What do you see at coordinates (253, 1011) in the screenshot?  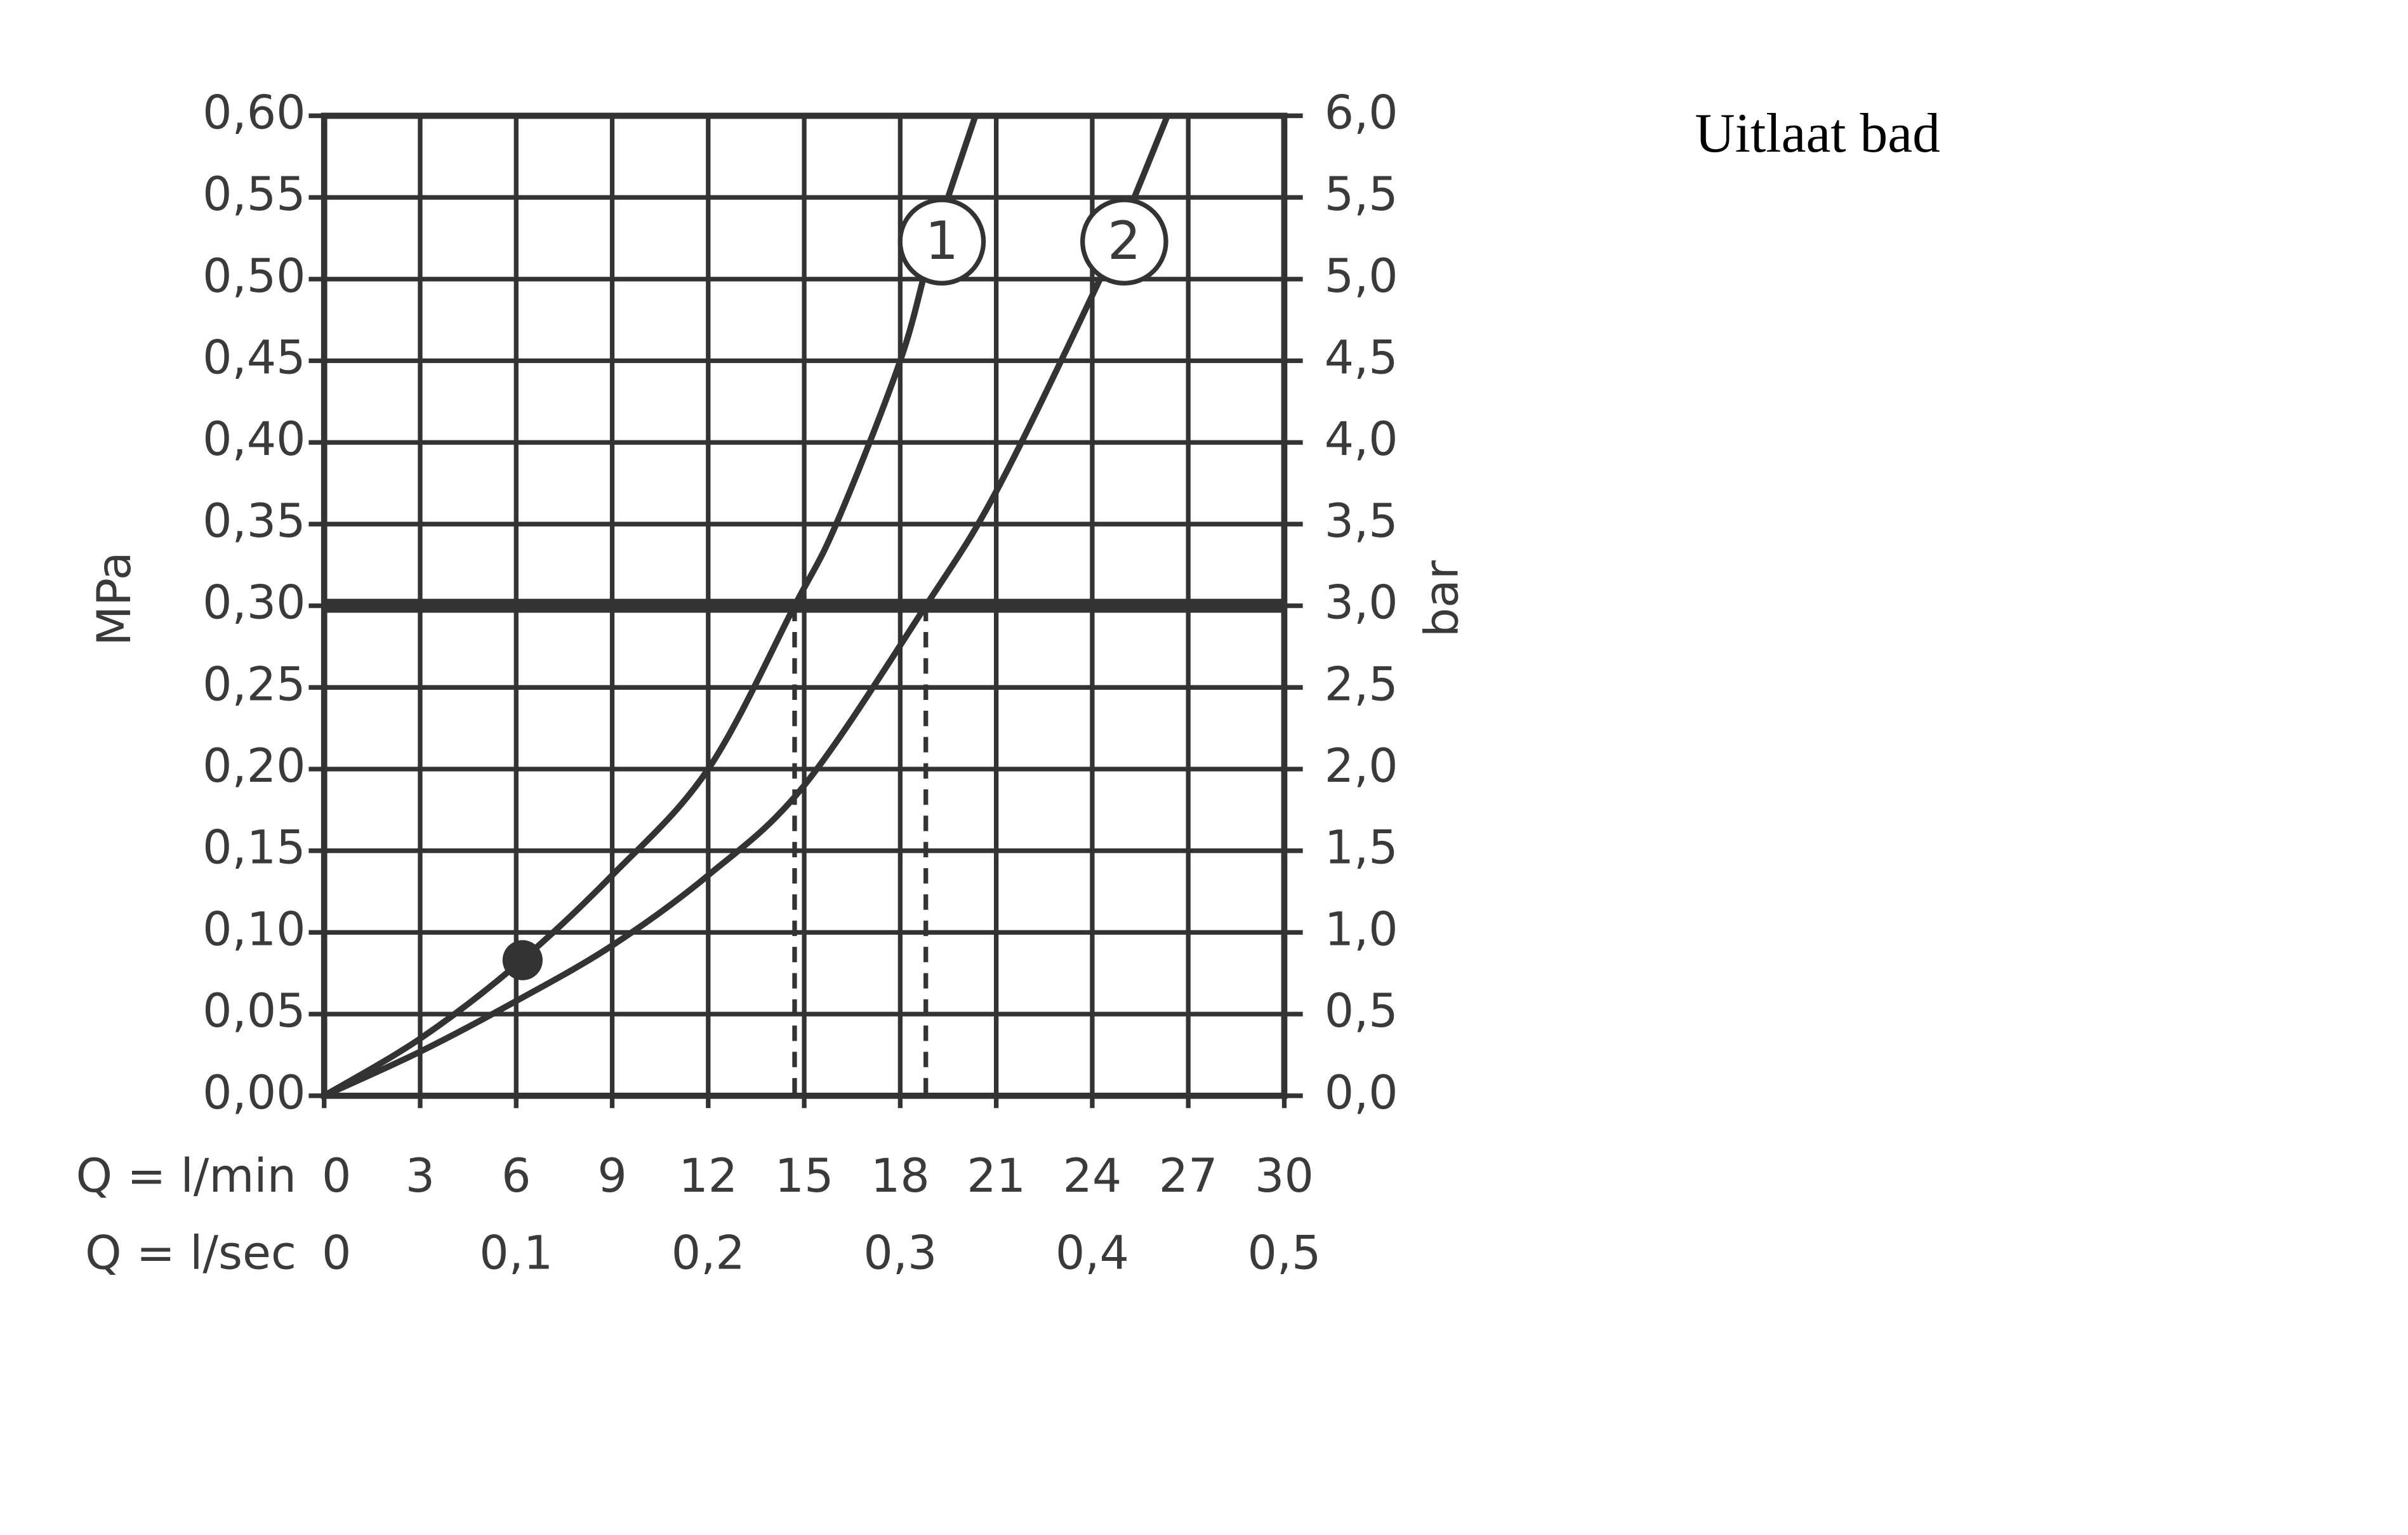 I see `y-tick-label: 0,05` at bounding box center [253, 1011].